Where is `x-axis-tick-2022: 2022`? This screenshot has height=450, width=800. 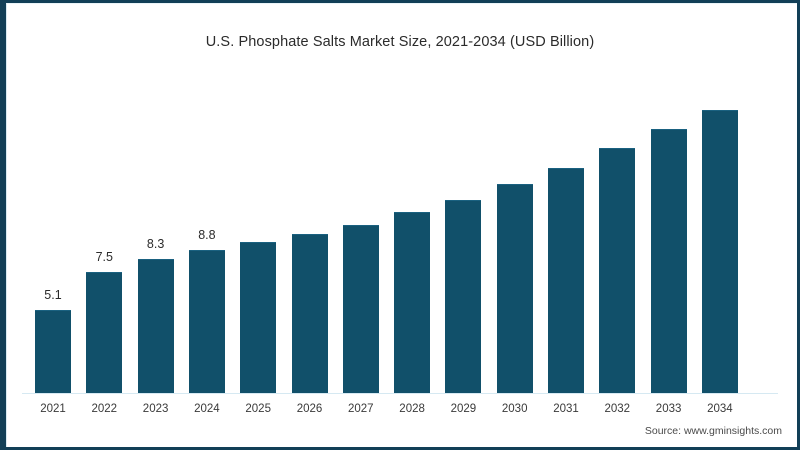 x-axis-tick-2022: 2022 is located at coordinates (104, 409).